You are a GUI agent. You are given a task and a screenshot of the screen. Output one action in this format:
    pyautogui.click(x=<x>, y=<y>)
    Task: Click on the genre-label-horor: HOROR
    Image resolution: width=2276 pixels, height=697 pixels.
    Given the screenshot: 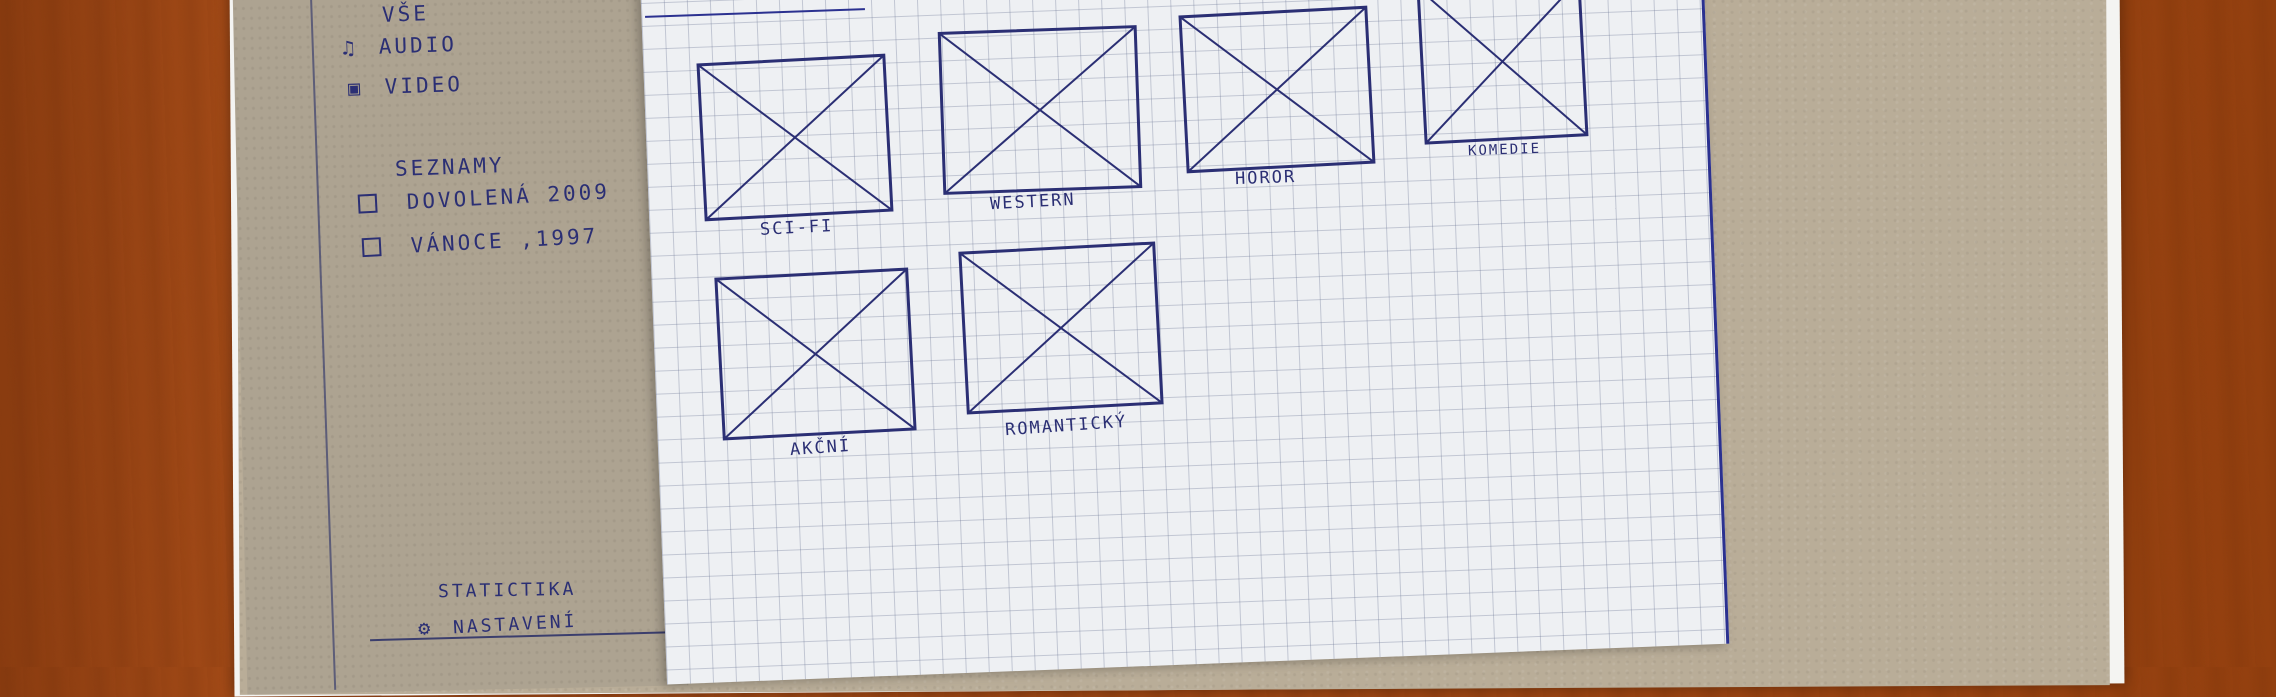 What is the action you would take?
    pyautogui.click(x=1265, y=178)
    